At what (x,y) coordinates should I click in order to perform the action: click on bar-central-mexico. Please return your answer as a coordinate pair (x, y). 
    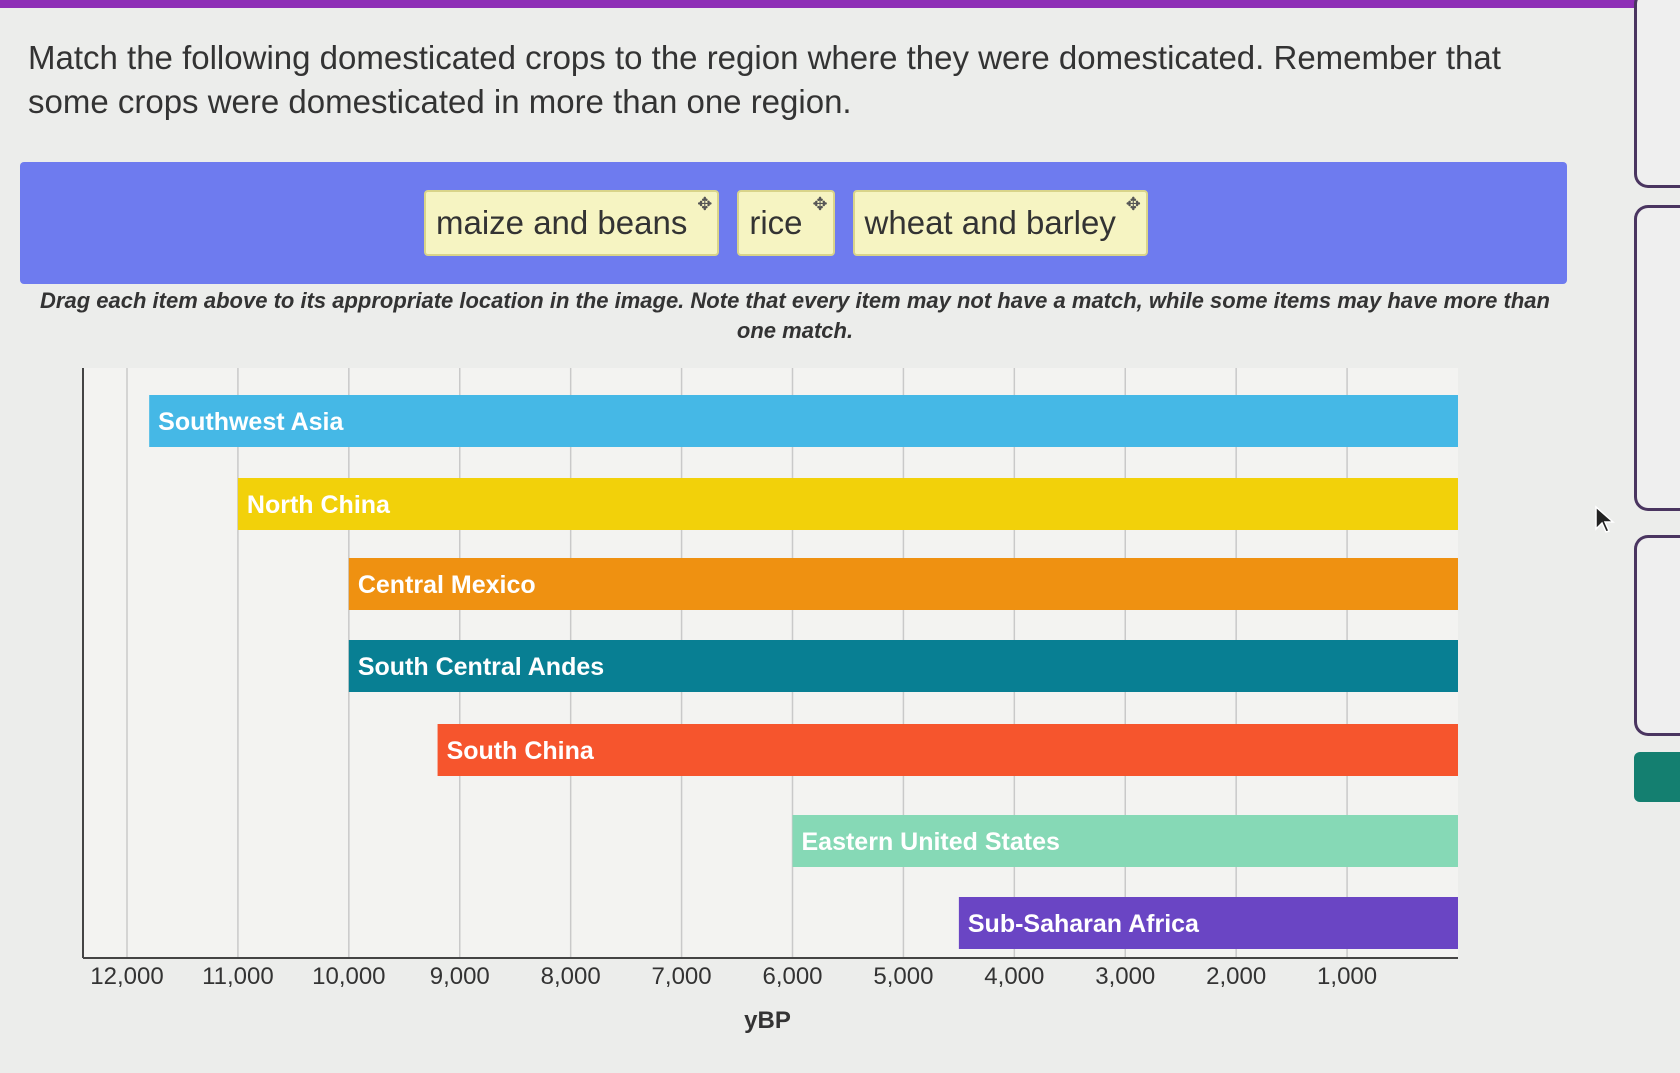
    Looking at the image, I should click on (903, 584).